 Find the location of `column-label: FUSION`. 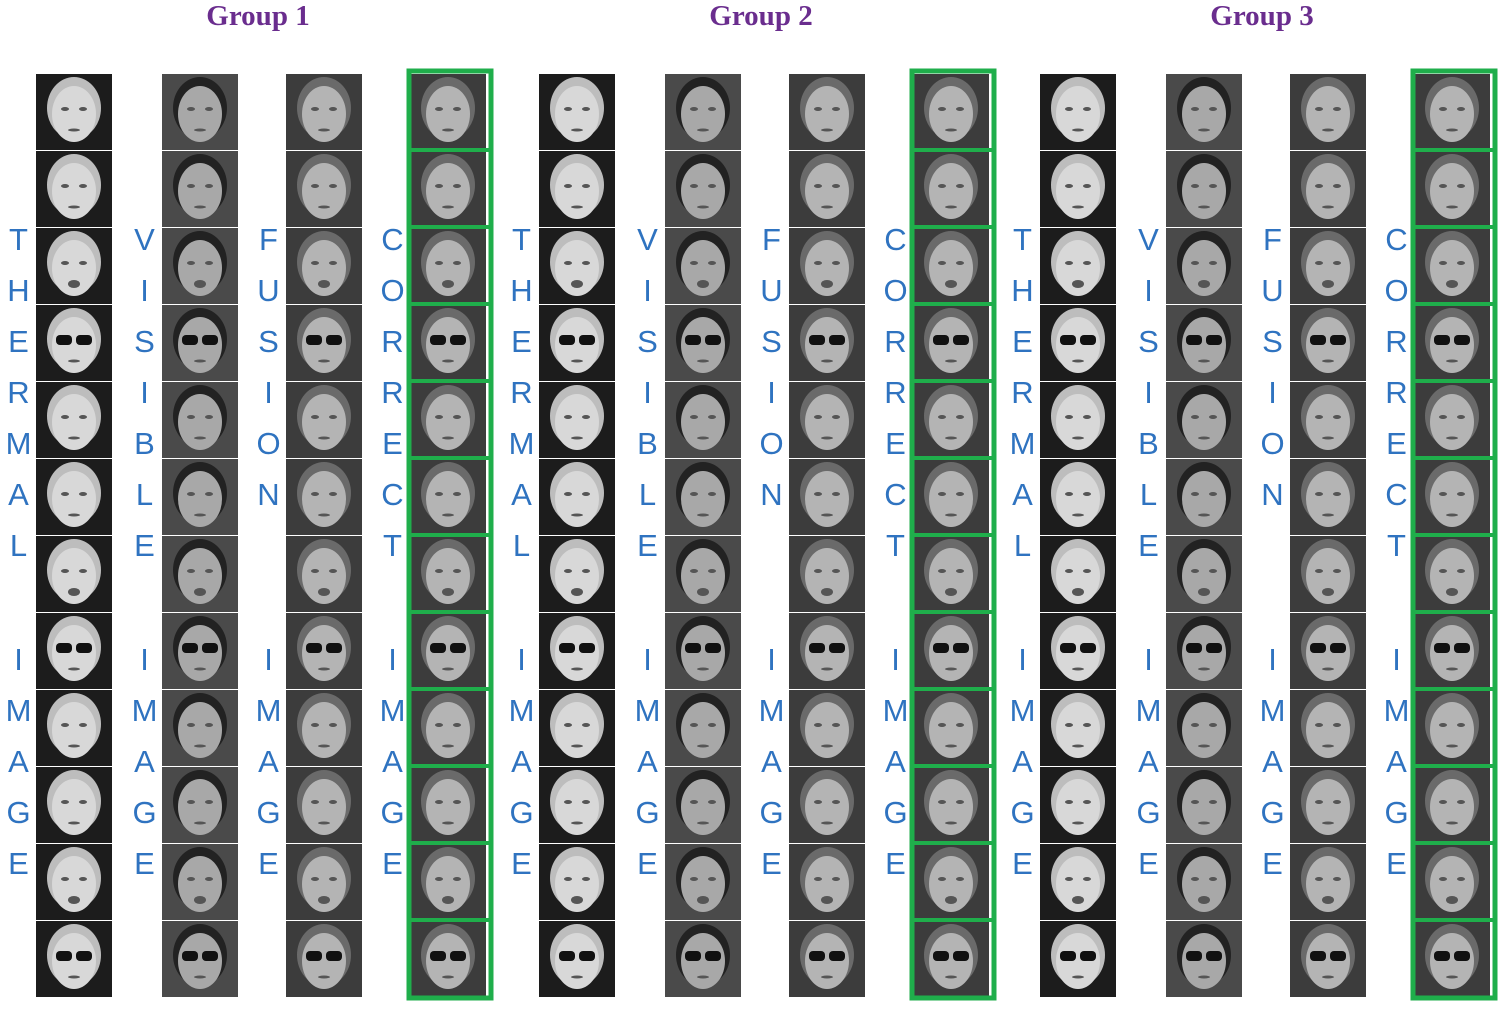

column-label: FUSION is located at coordinates (771, 375).